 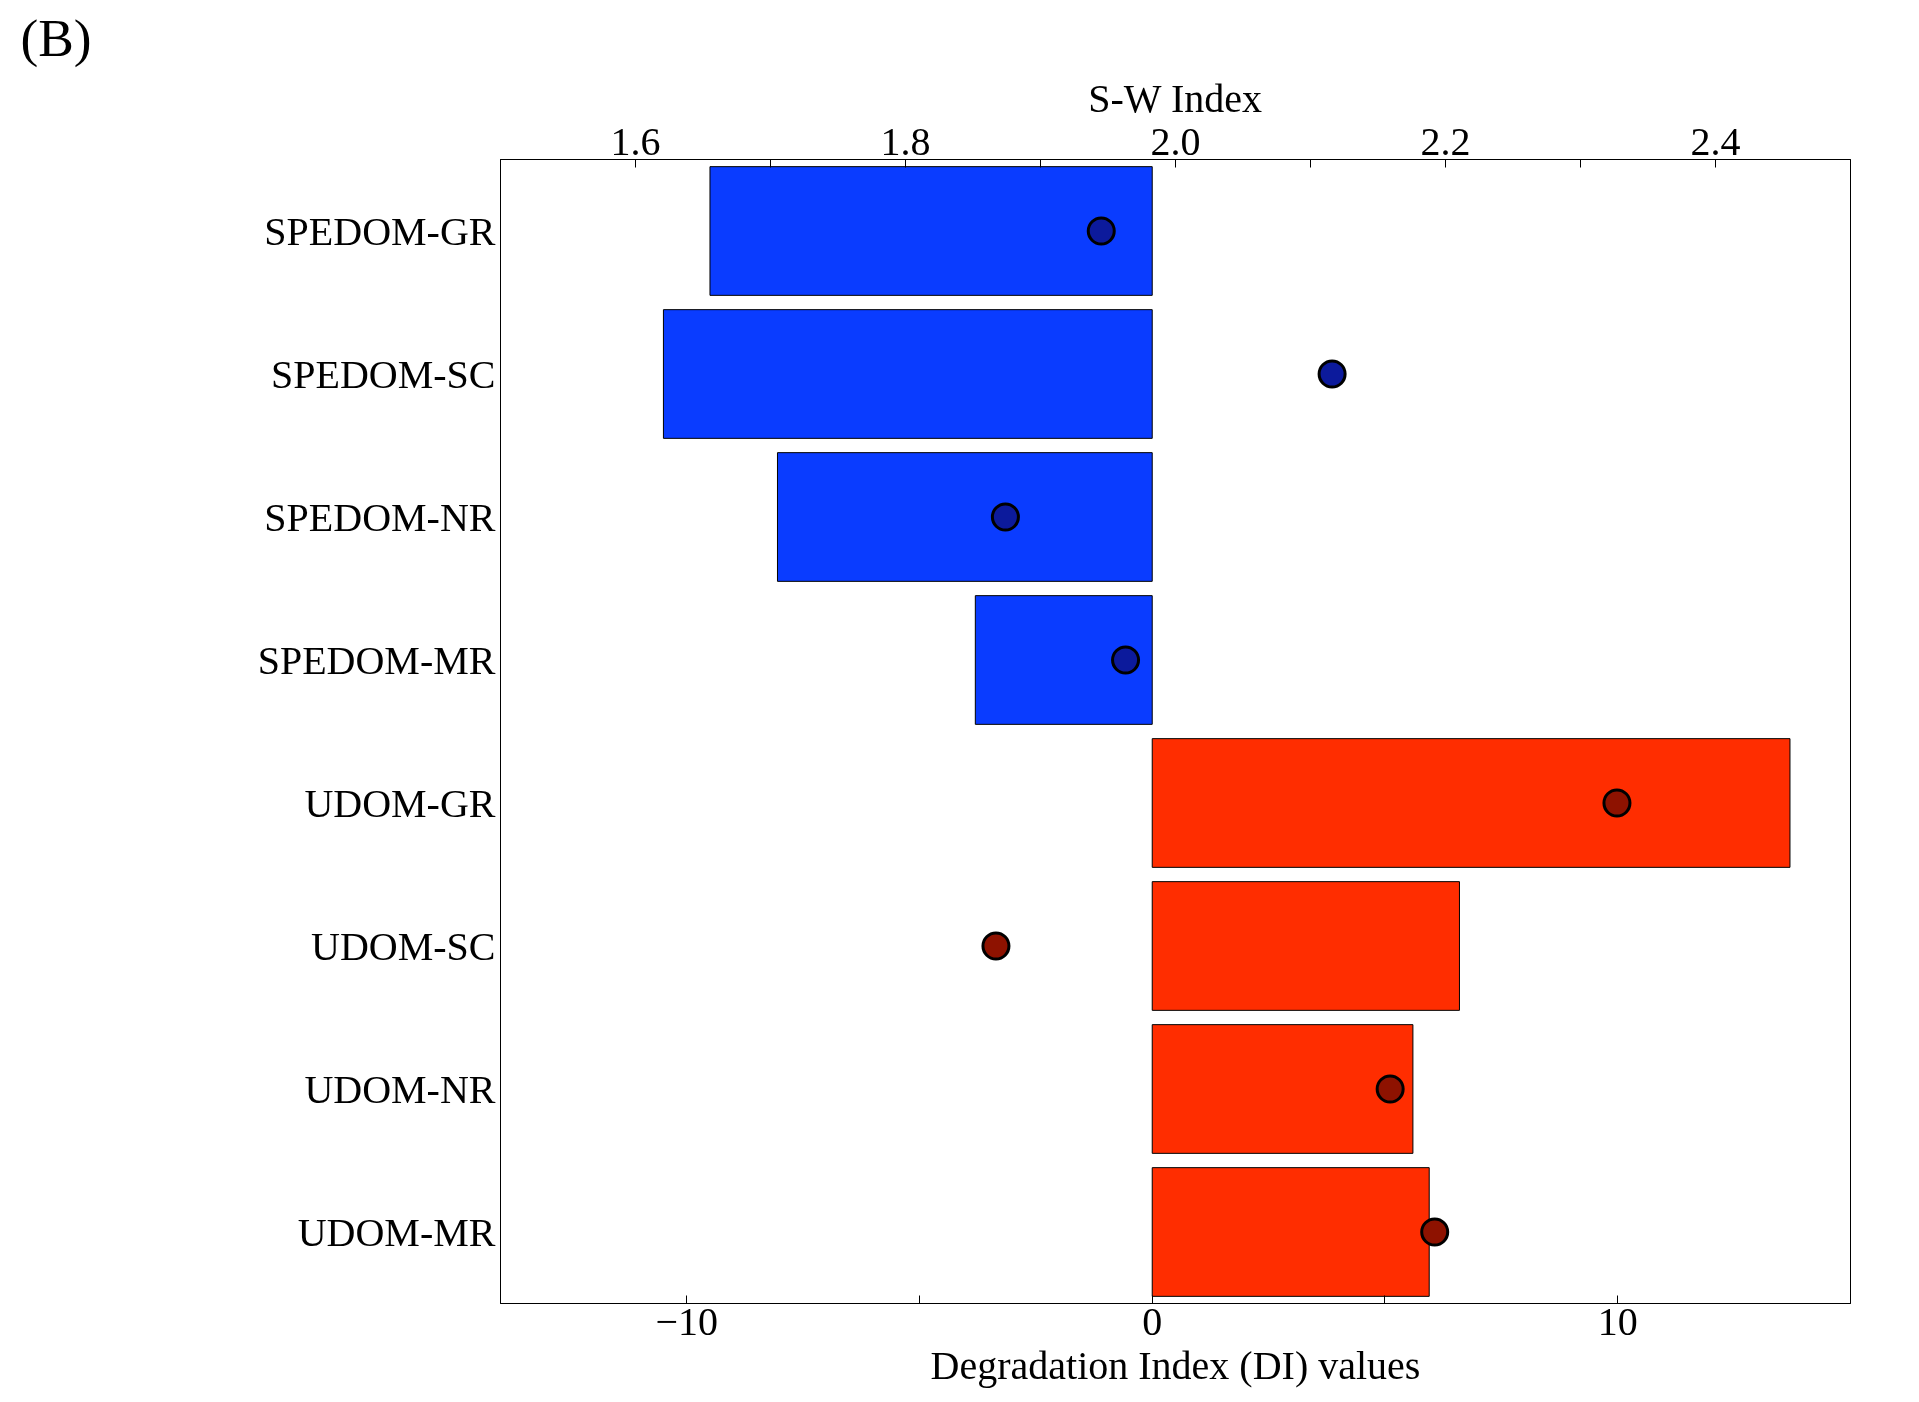 What do you see at coordinates (1175, 98) in the screenshot?
I see `x2-axis-title: S-W Index` at bounding box center [1175, 98].